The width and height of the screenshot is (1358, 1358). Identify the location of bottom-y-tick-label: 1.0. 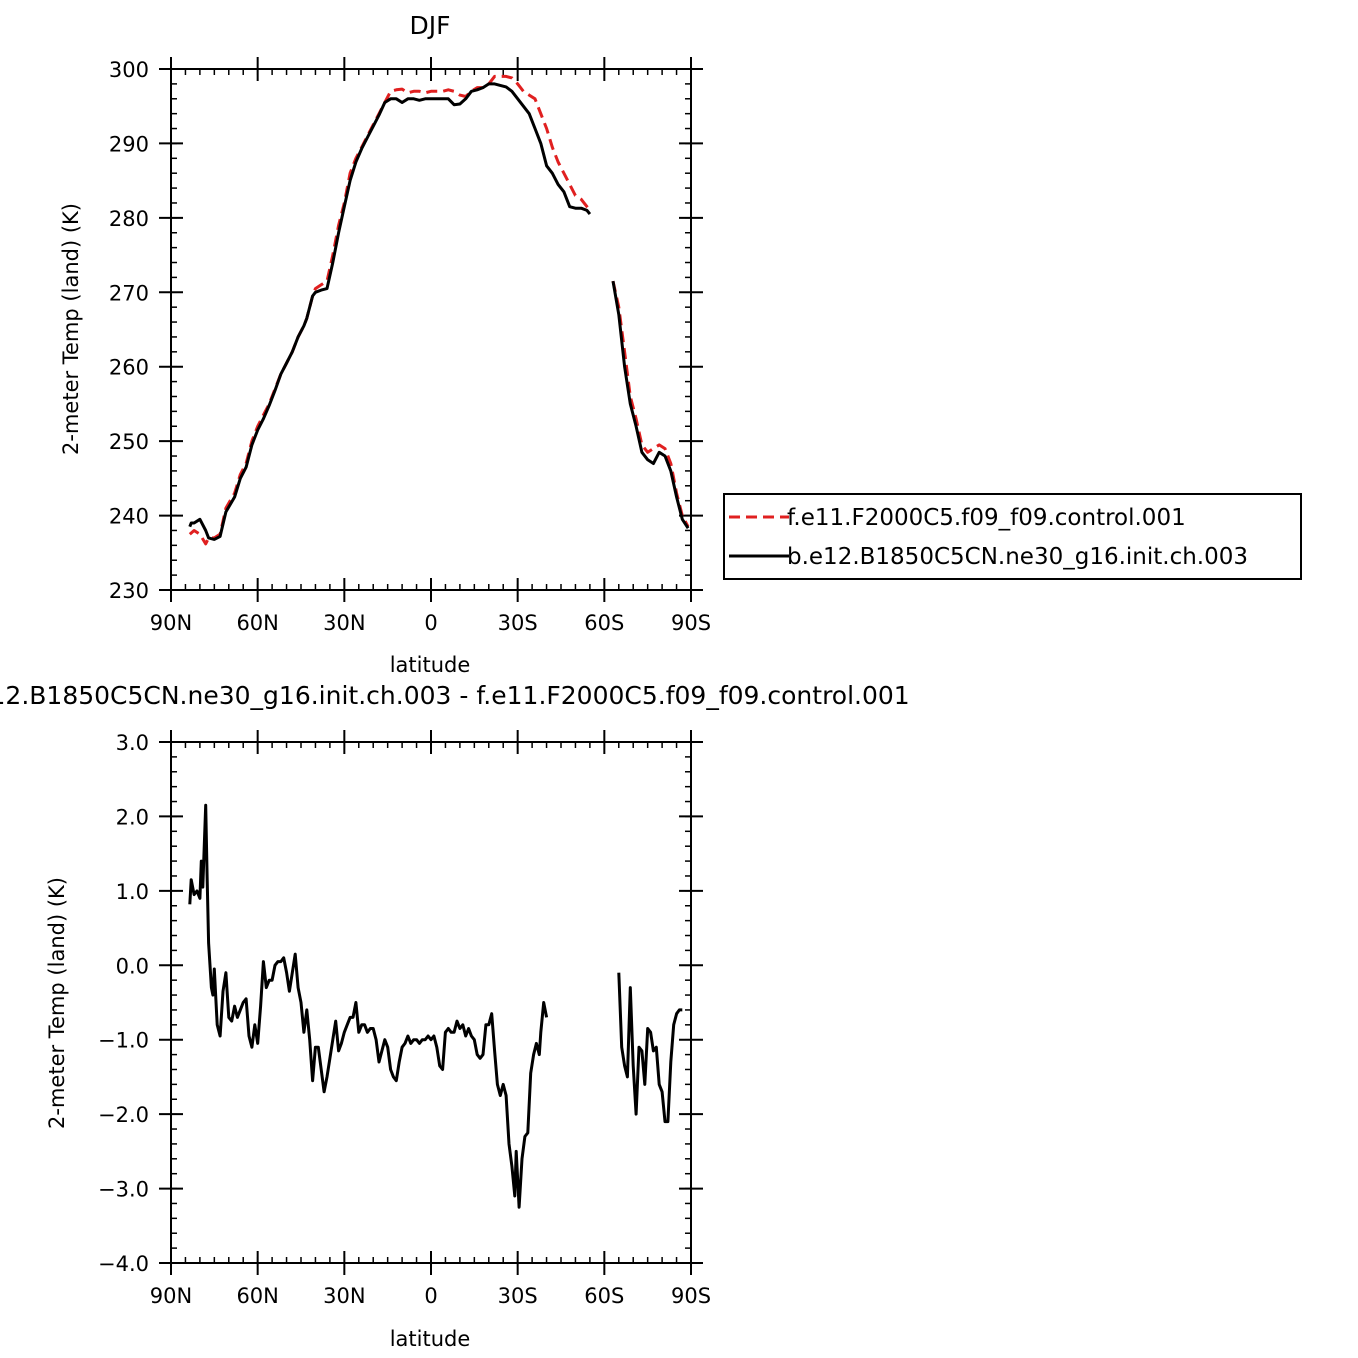
(132, 892).